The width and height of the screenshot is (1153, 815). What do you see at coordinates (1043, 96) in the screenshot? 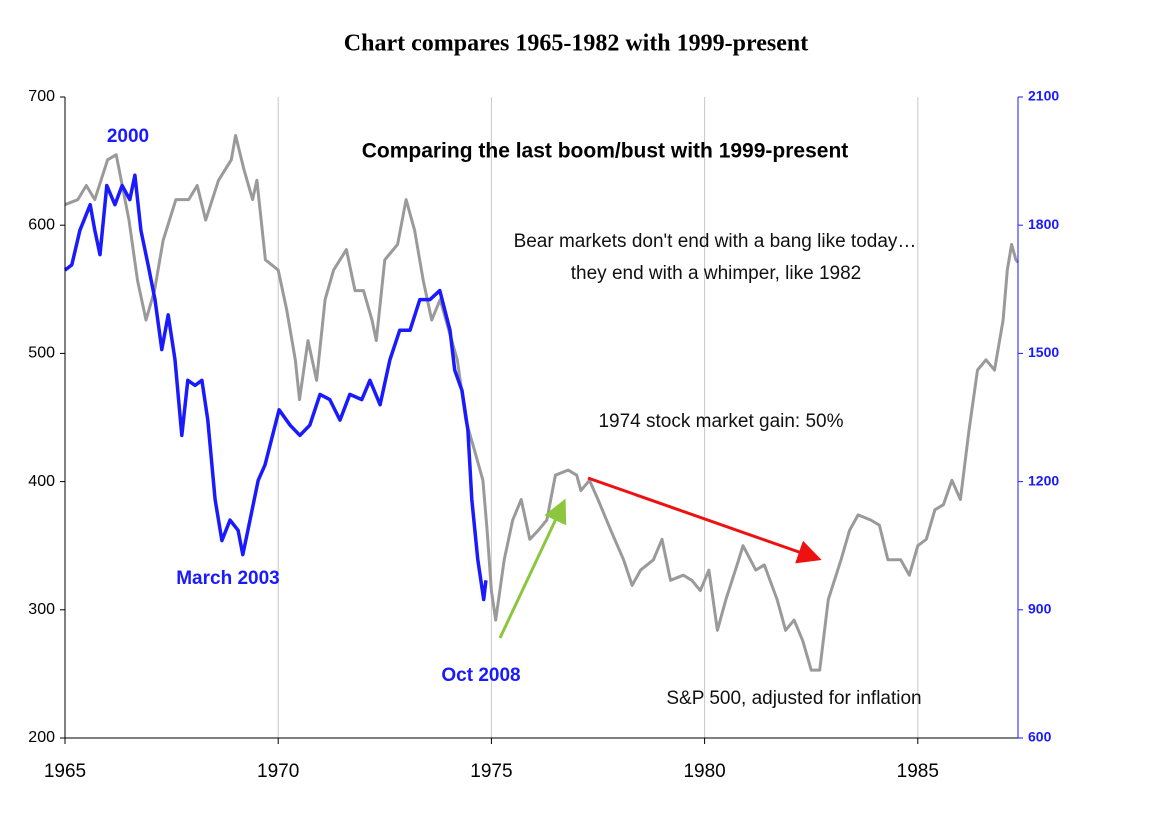
I see `y2-tick-label: 2100` at bounding box center [1043, 96].